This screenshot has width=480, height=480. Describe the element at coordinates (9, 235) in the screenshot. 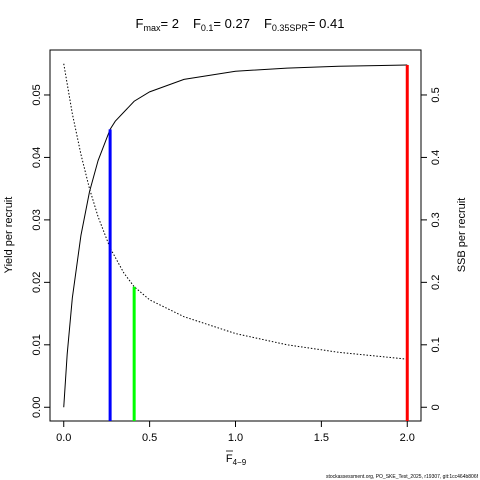

I see `y-axis-left-label: Yield per recruit` at that location.